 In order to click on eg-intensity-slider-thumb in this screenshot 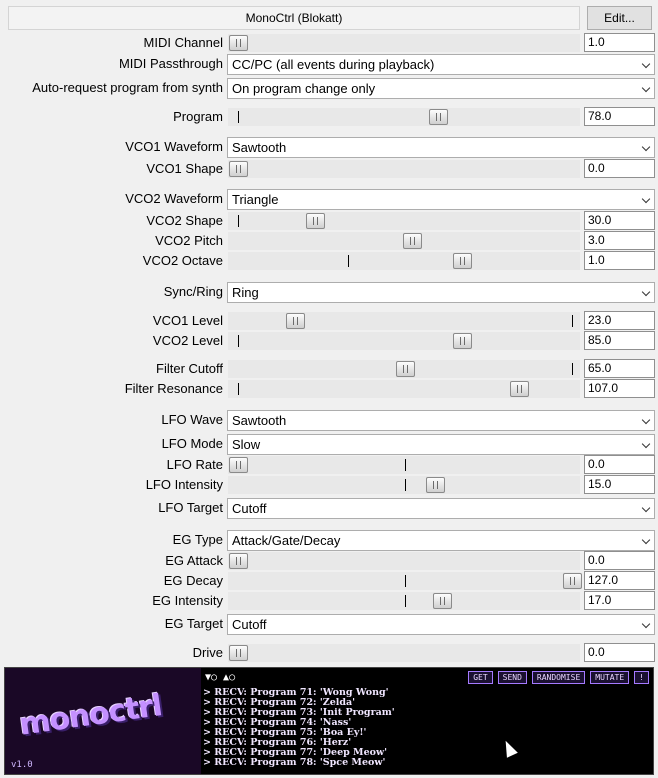, I will do `click(442, 601)`.